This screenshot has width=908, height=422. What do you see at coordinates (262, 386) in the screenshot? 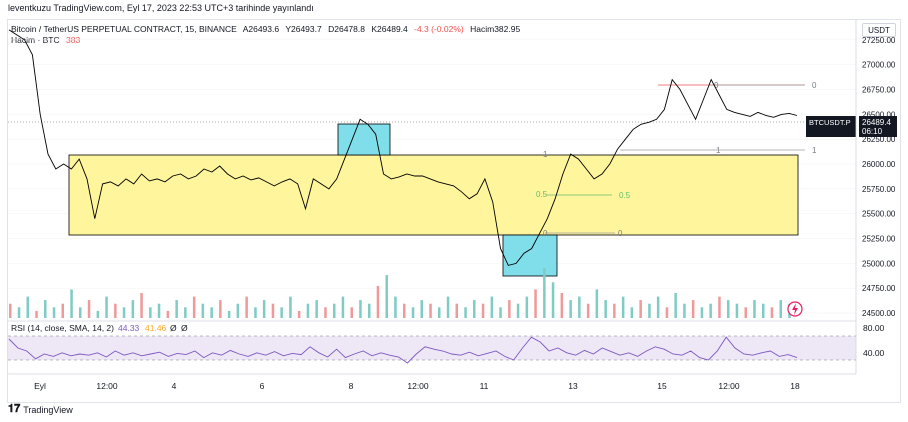
I see `x-tick-label: 6` at bounding box center [262, 386].